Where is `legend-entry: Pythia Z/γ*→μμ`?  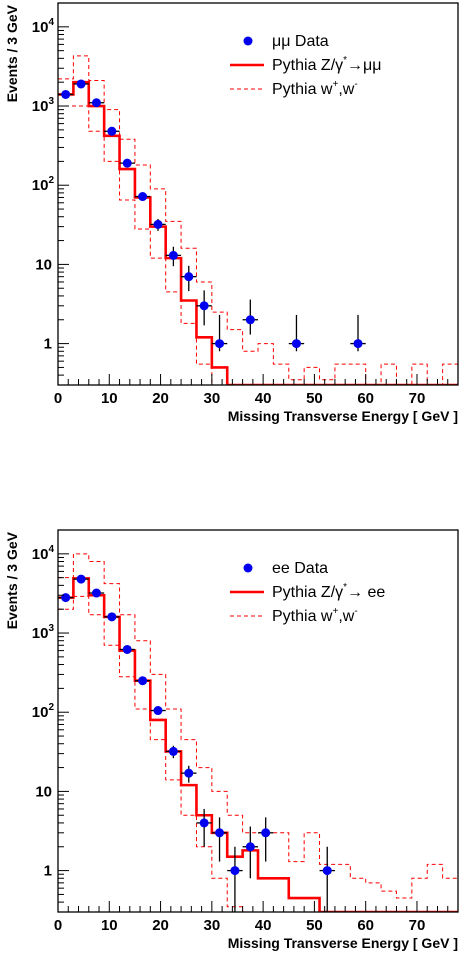
legend-entry: Pythia Z/γ*→μμ is located at coordinates (305, 64).